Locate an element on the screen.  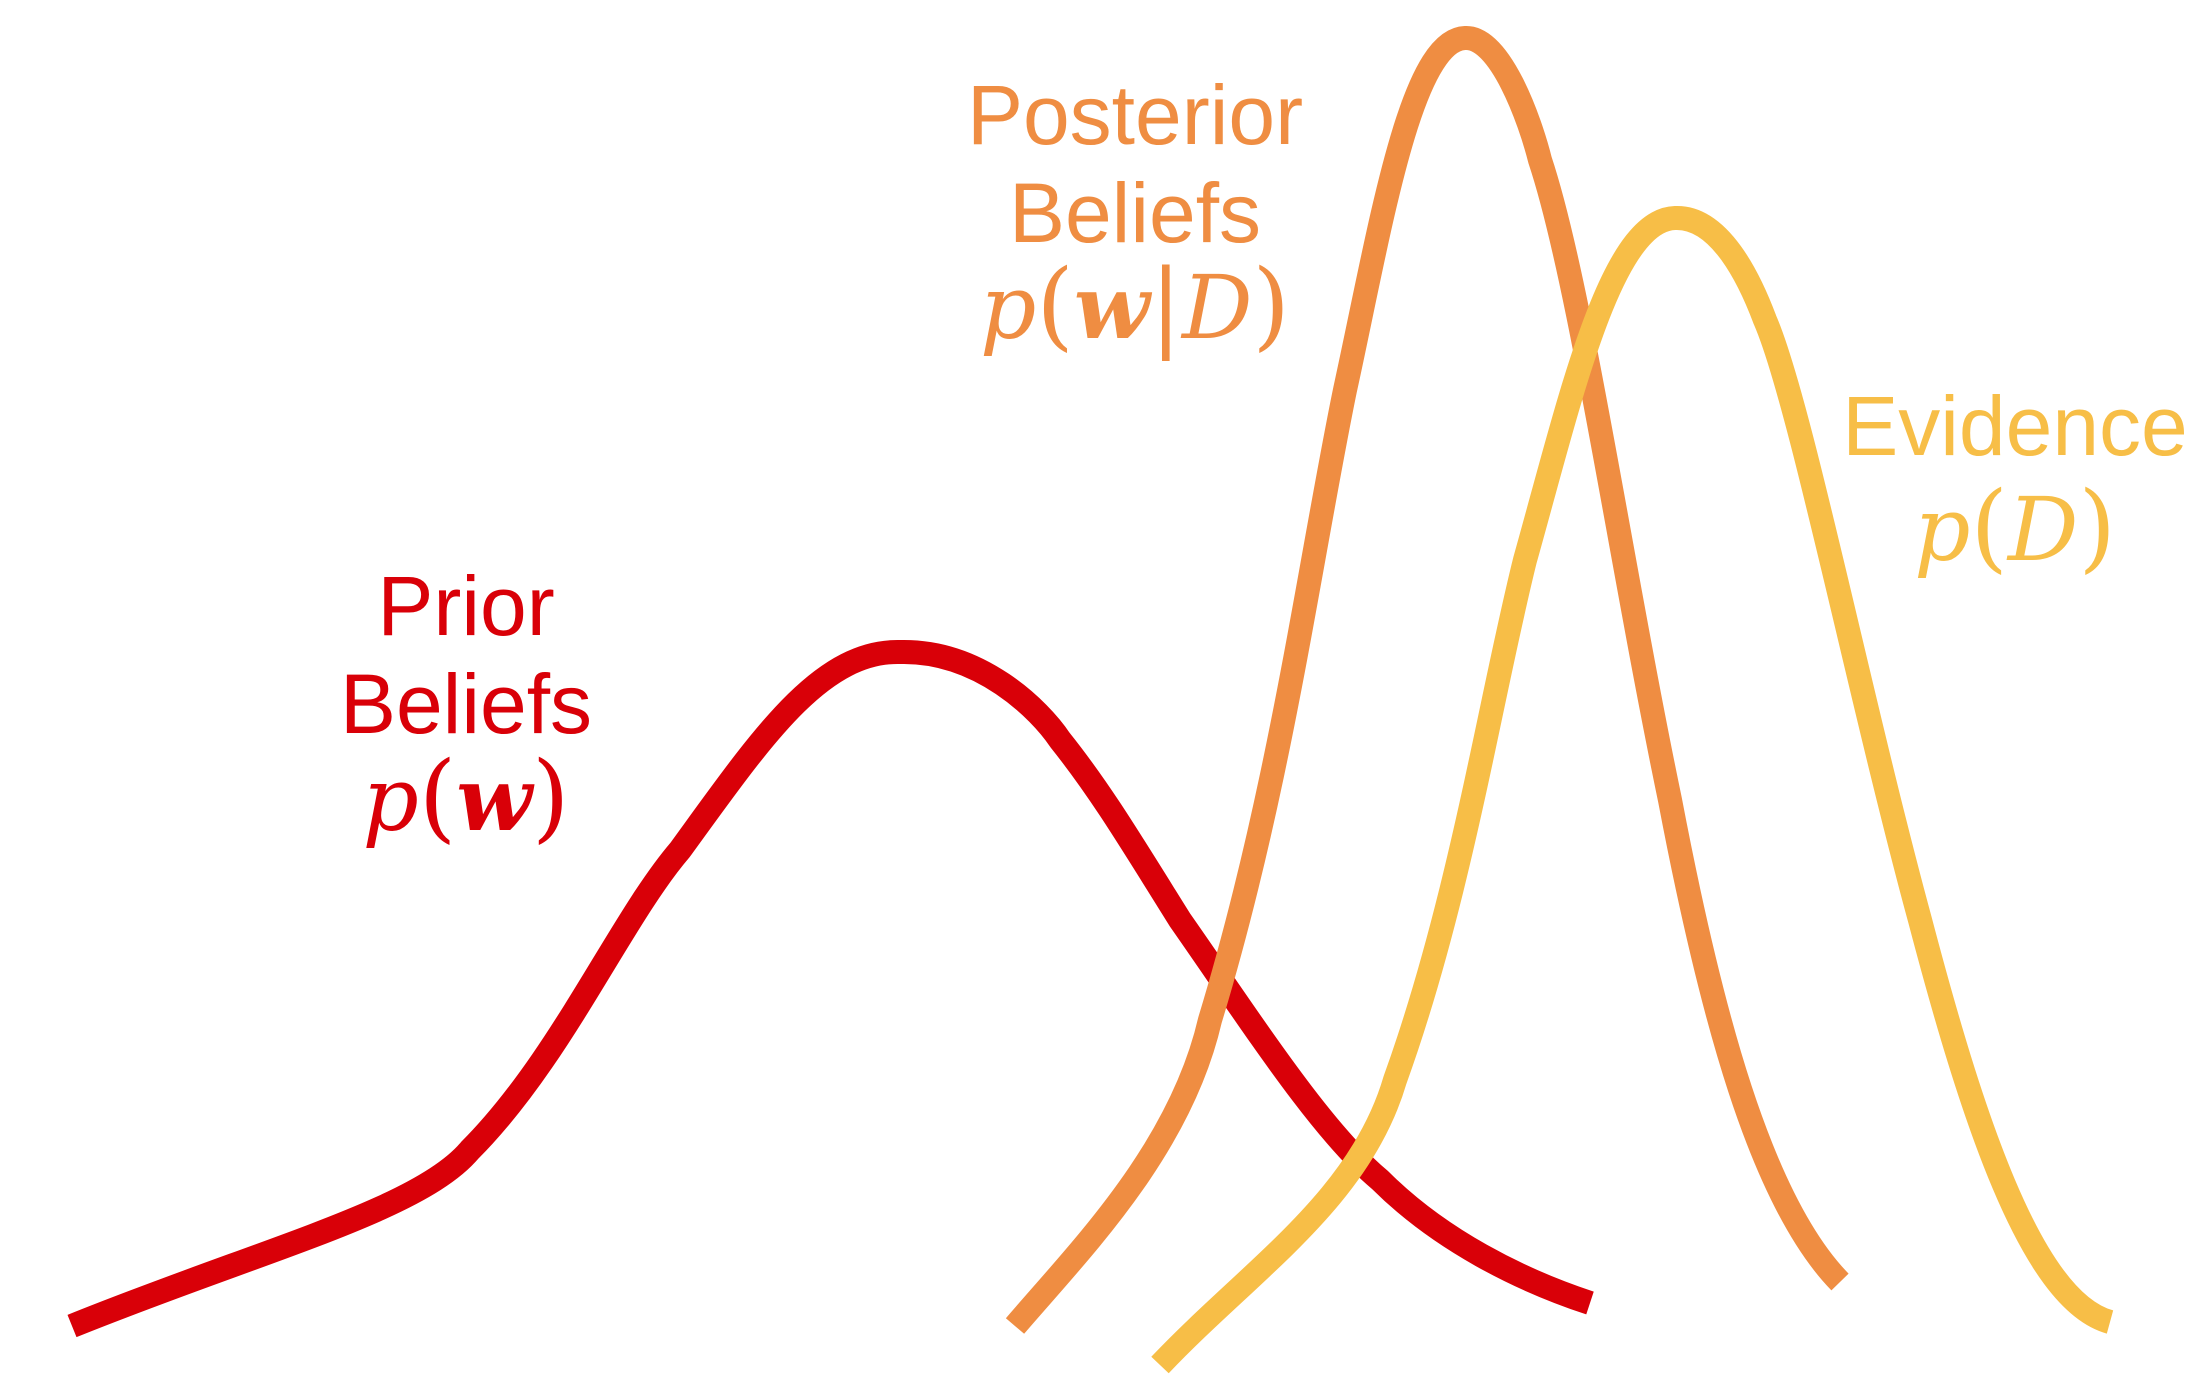
prior-label-line1: Prior is located at coordinates (465, 606).